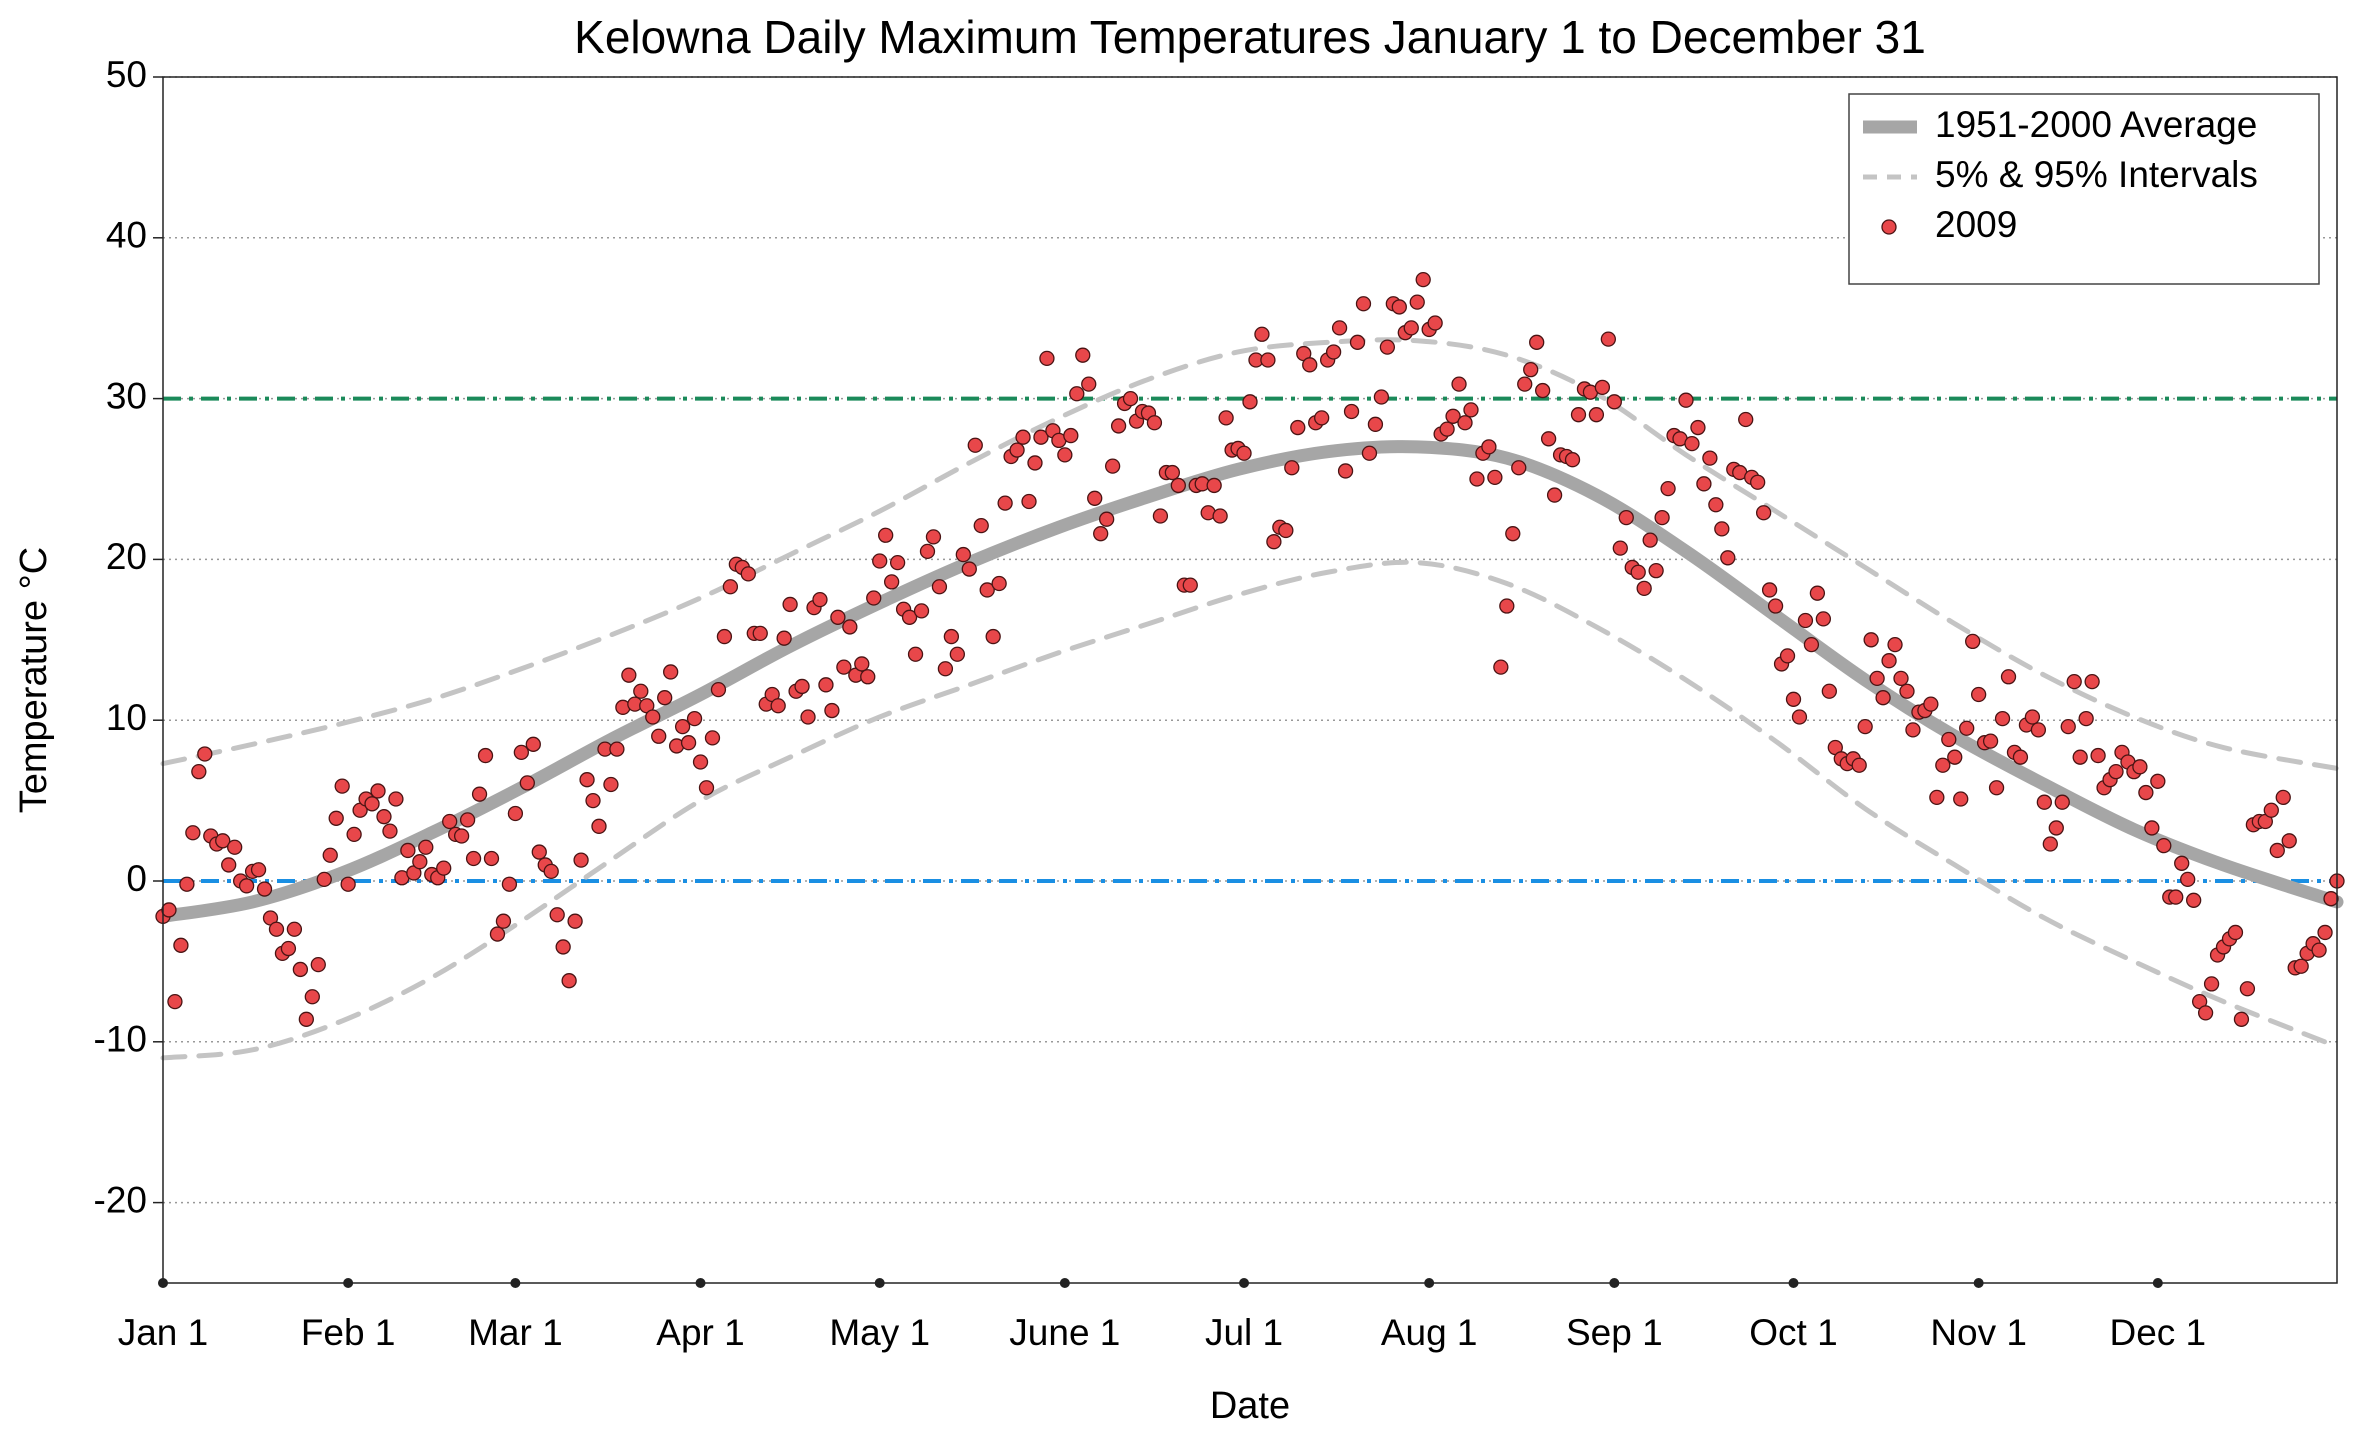 The height and width of the screenshot is (1432, 2360). I want to click on legend-box, so click(2084, 189).